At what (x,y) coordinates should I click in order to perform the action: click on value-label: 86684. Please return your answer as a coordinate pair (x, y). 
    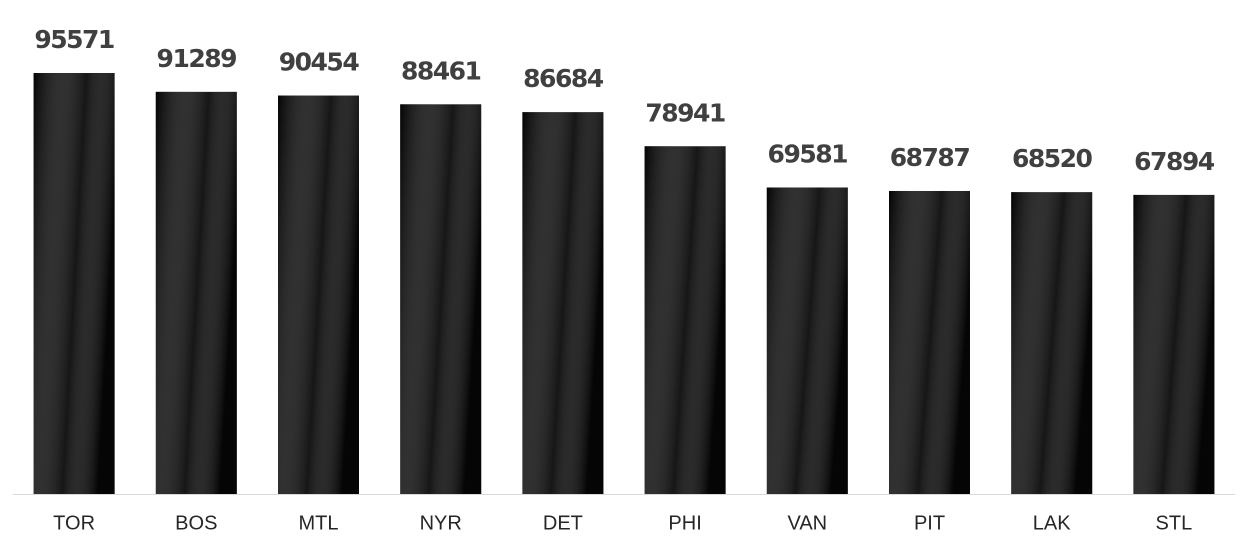
    Looking at the image, I should click on (563, 78).